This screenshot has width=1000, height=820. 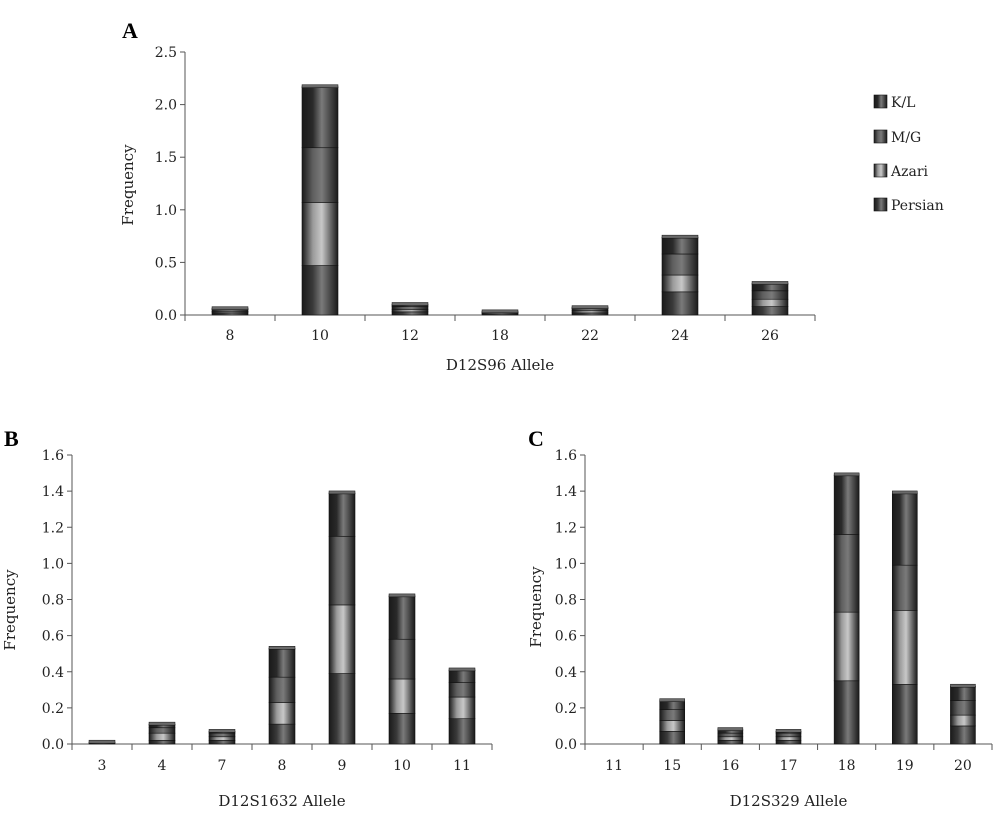 What do you see at coordinates (102, 766) in the screenshot?
I see `x-tick-label: 3` at bounding box center [102, 766].